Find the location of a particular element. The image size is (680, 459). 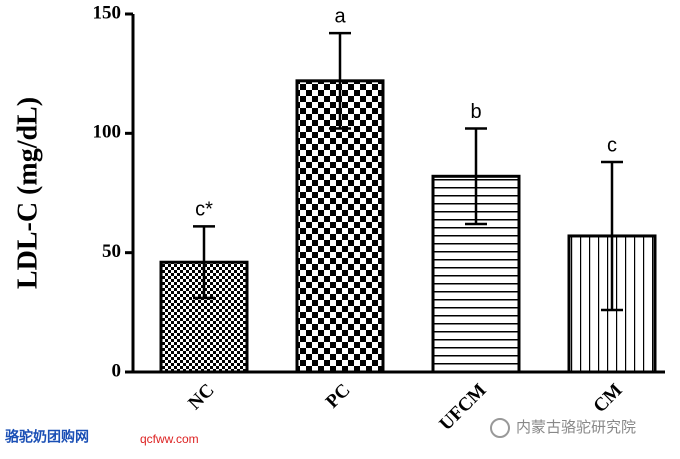

y-tick-label: 0 is located at coordinates (117, 370).